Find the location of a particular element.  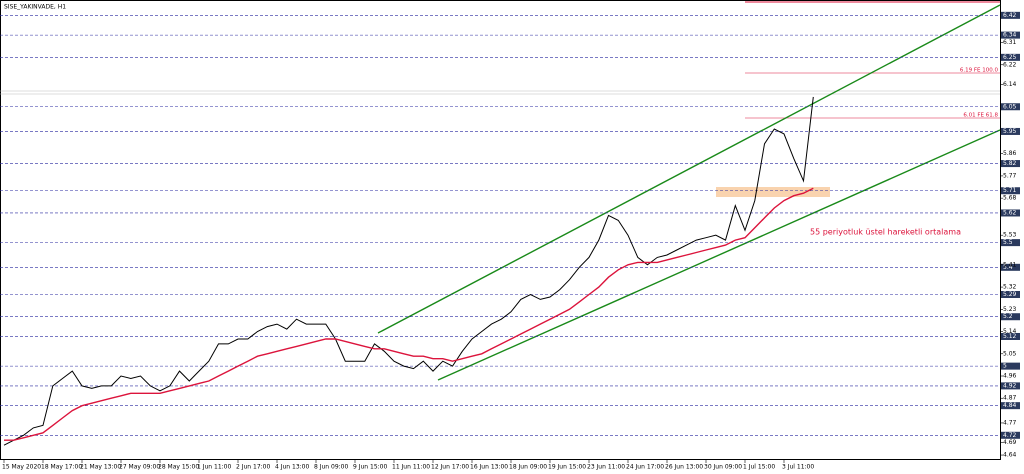

y-tick-label: 5.77 is located at coordinates (1010, 175).